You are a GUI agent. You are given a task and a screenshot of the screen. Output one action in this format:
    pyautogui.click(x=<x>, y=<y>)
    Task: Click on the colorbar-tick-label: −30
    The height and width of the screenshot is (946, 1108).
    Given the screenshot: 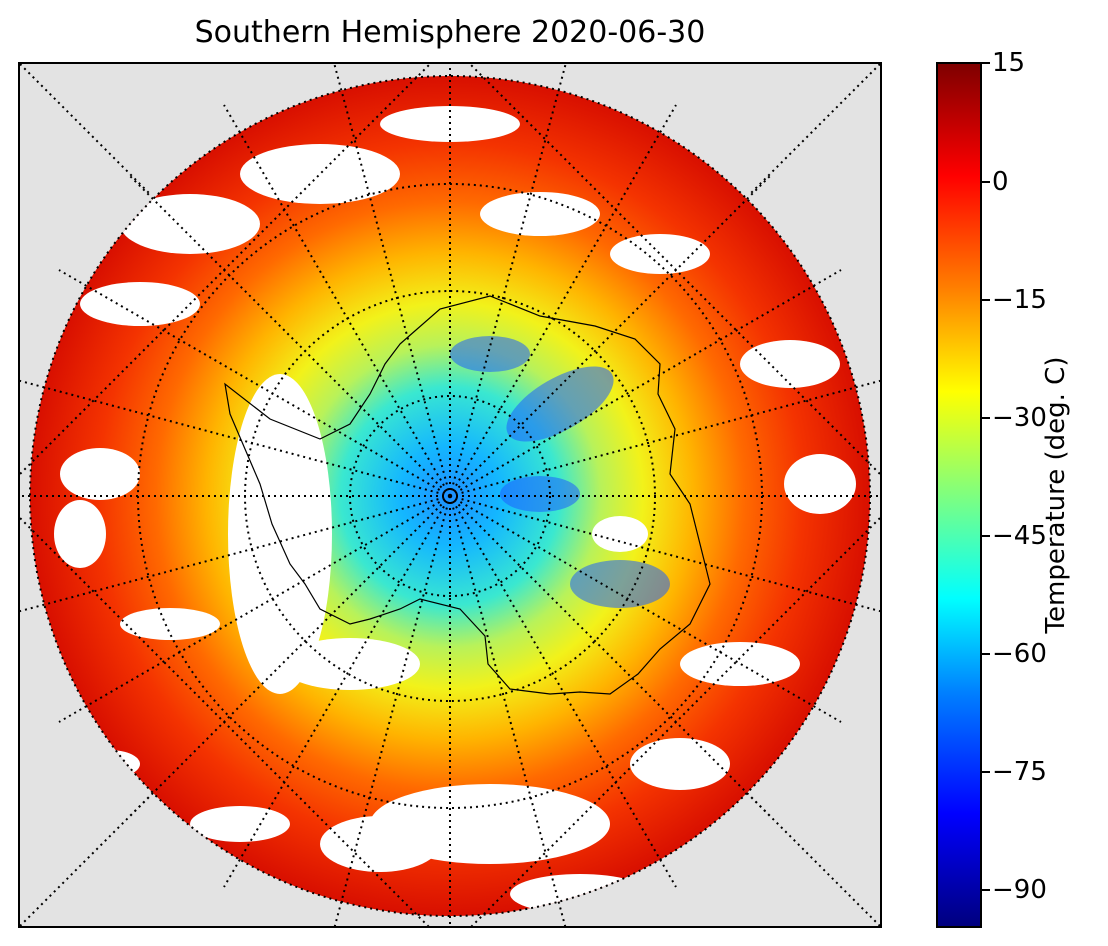 What is the action you would take?
    pyautogui.click(x=1019, y=418)
    